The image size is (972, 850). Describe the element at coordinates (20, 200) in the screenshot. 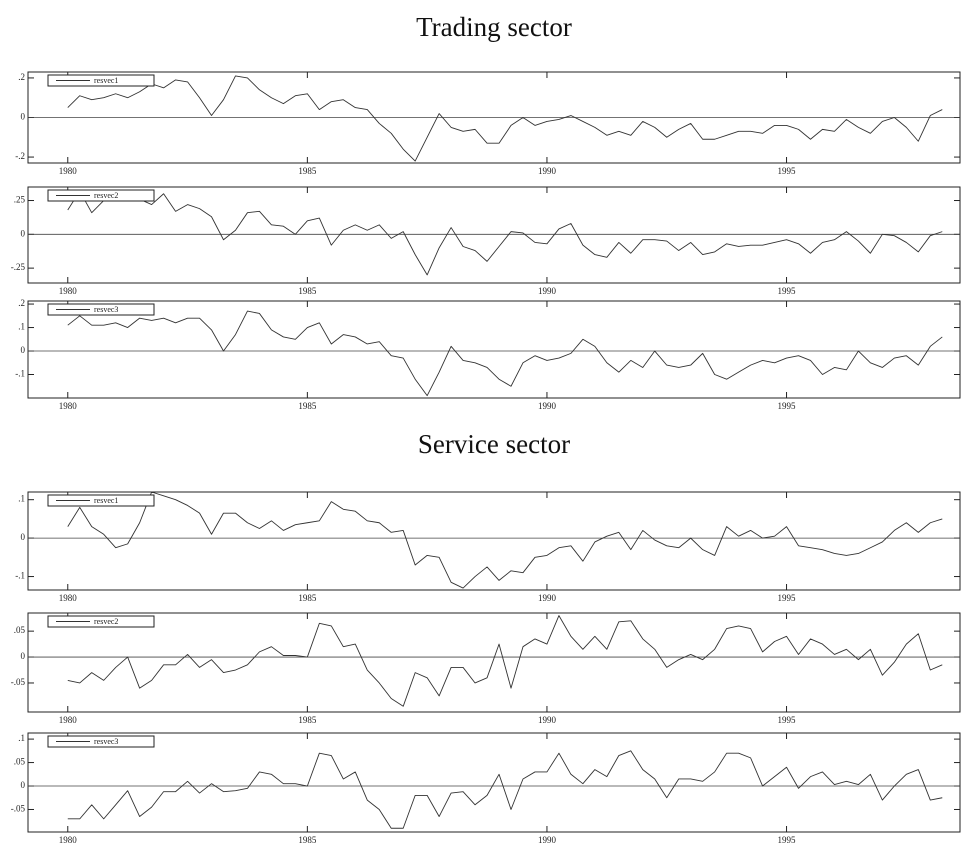

I see `y-tick-label: .25` at that location.